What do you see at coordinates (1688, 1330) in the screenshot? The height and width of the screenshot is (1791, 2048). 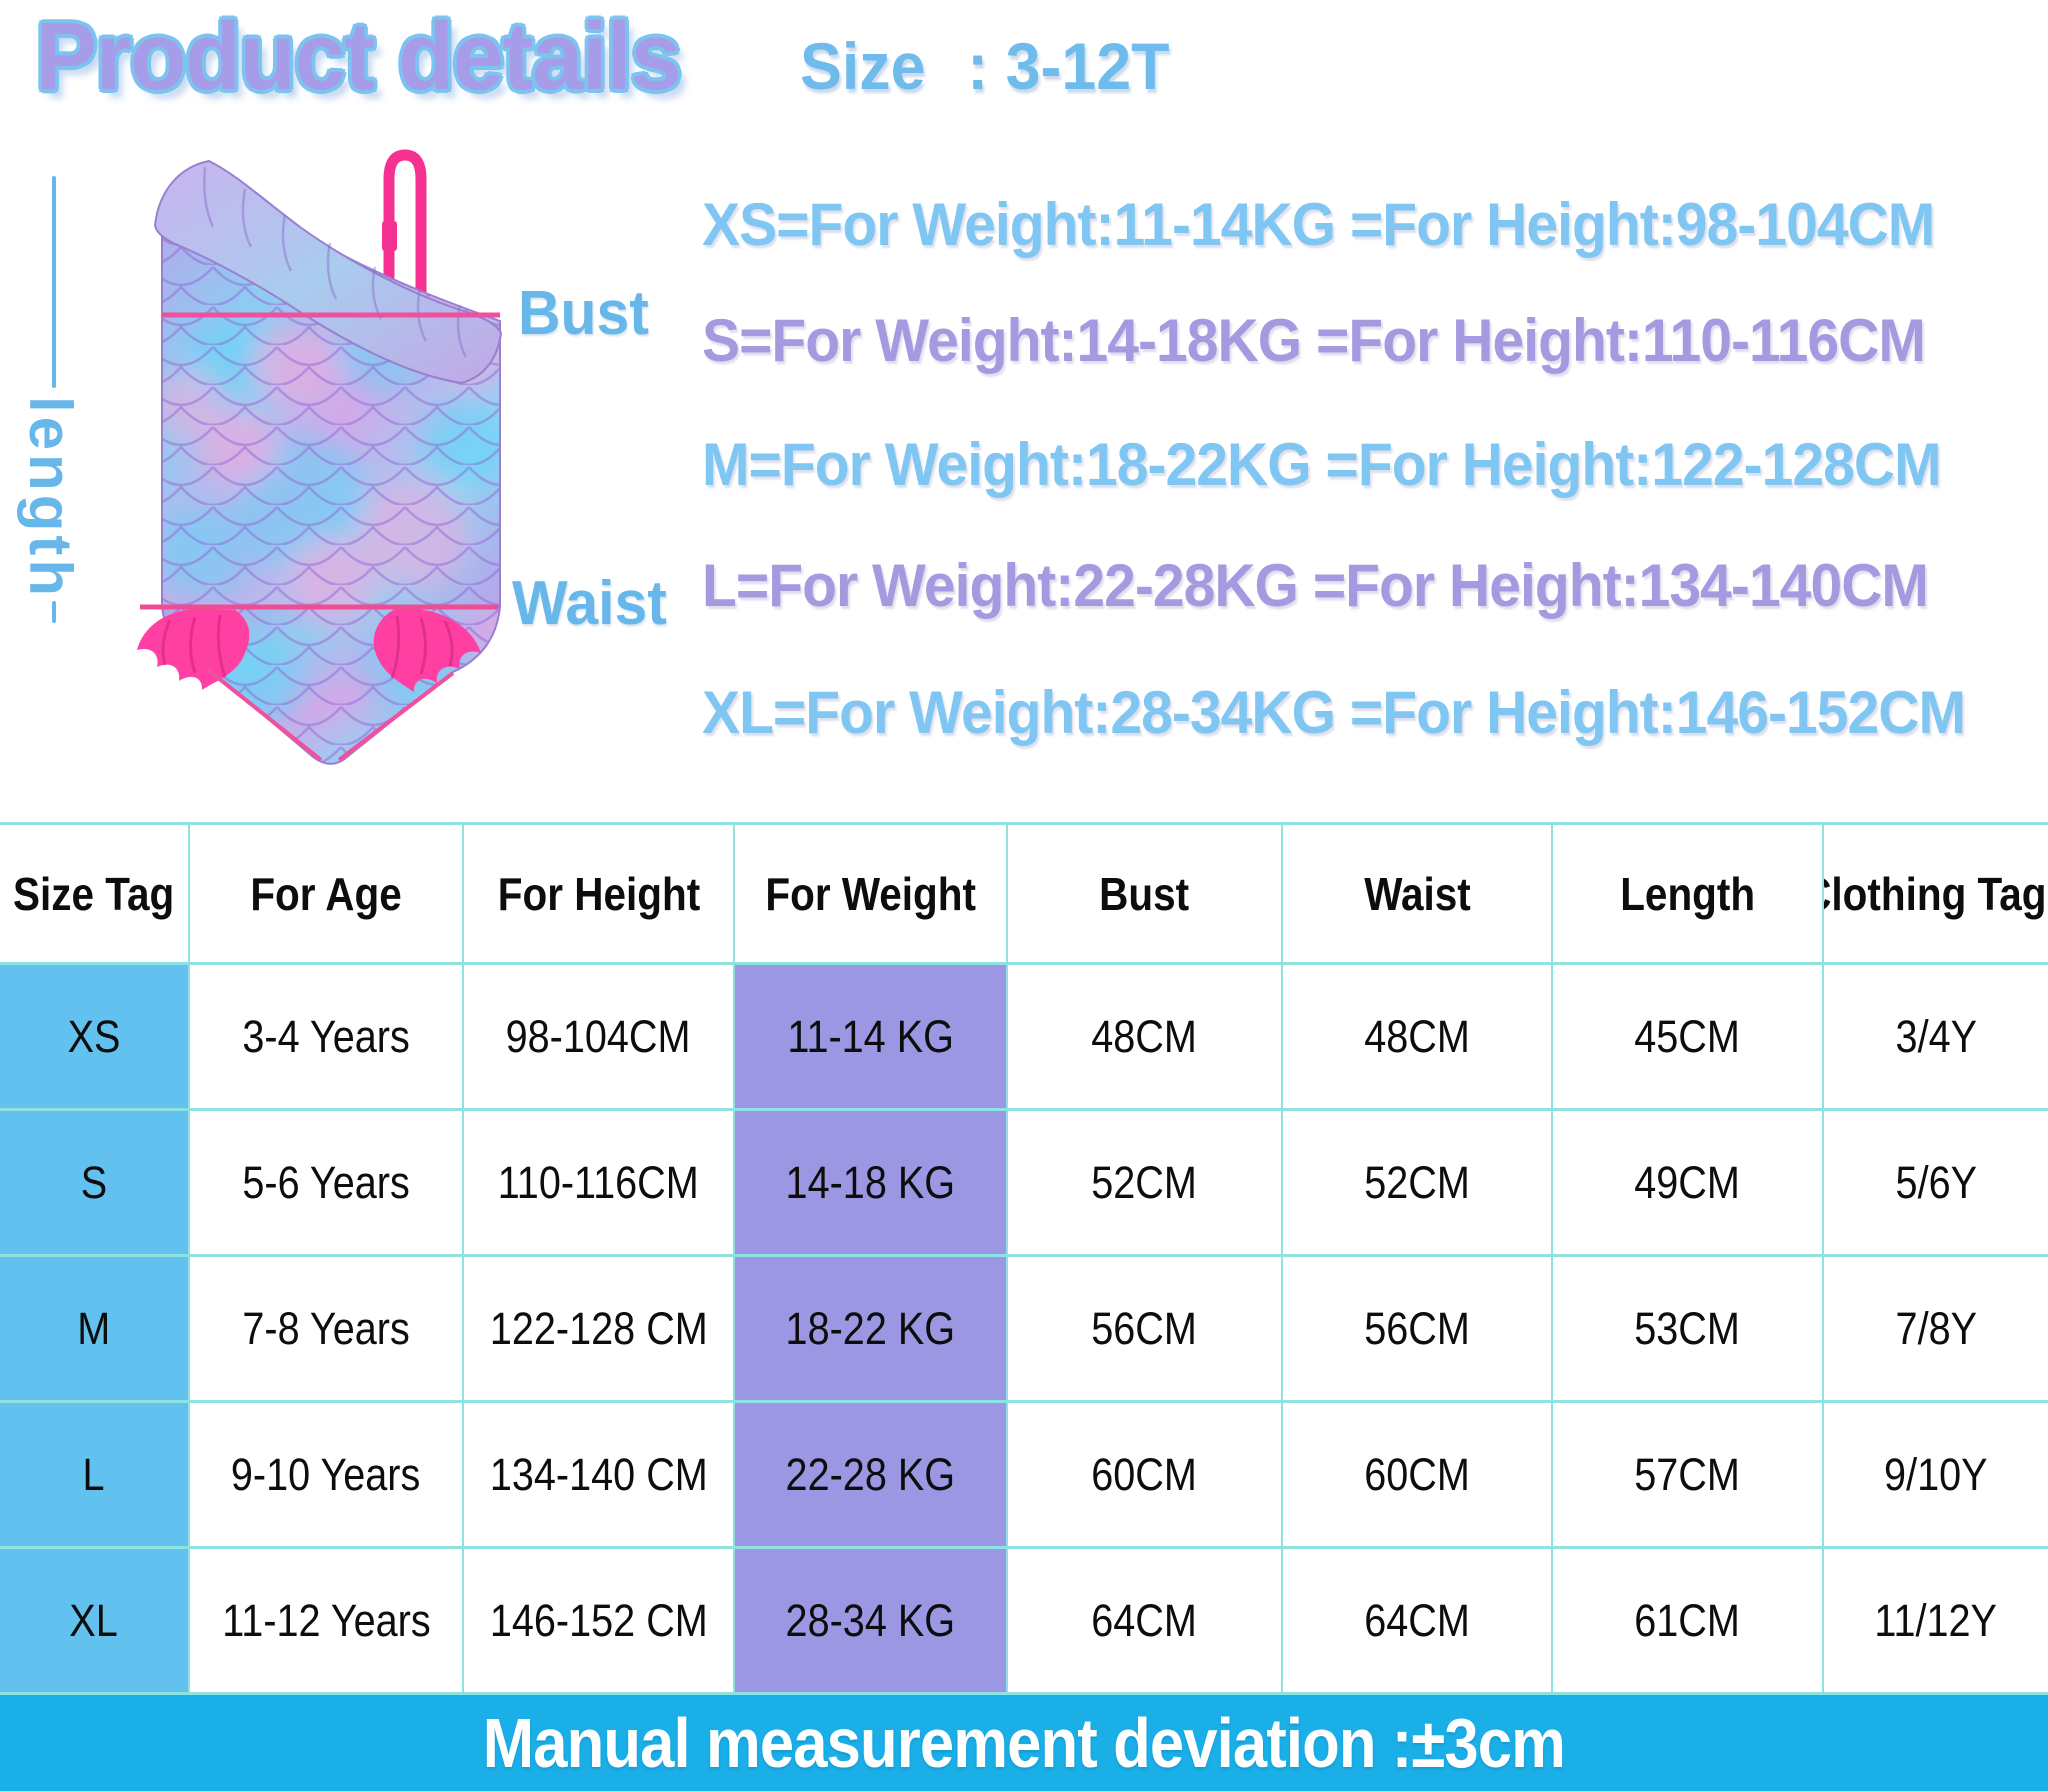 I see `table-cell: 53CM` at bounding box center [1688, 1330].